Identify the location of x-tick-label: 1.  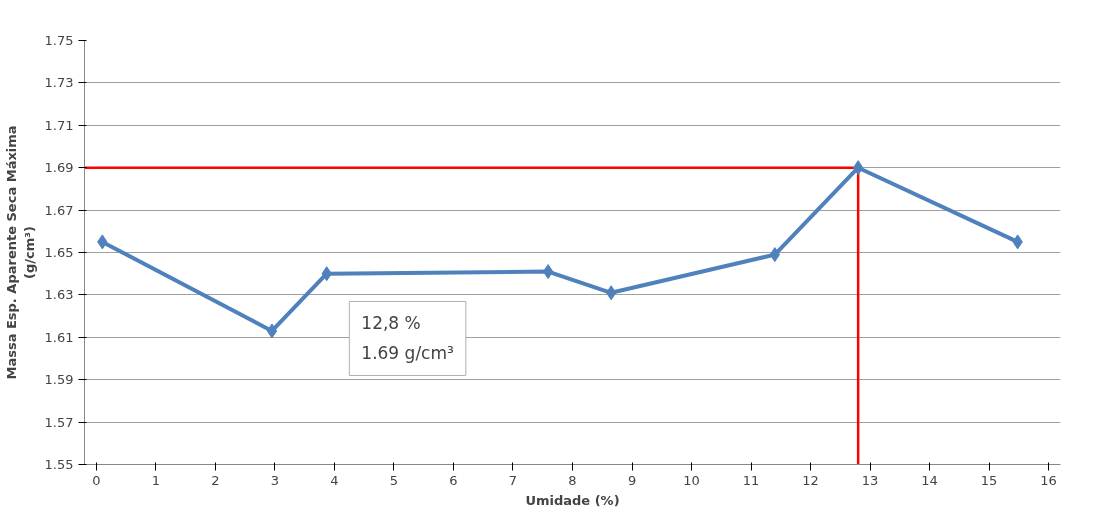
(156, 480).